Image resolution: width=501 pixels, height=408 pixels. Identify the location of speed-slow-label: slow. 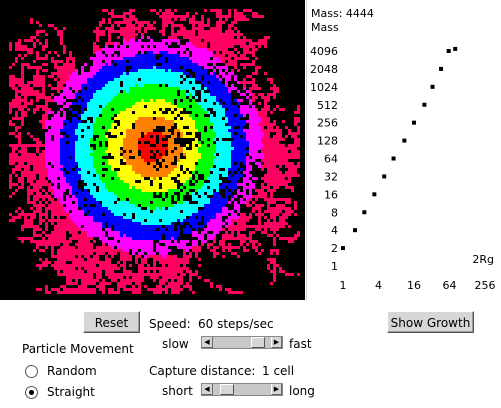
(175, 344).